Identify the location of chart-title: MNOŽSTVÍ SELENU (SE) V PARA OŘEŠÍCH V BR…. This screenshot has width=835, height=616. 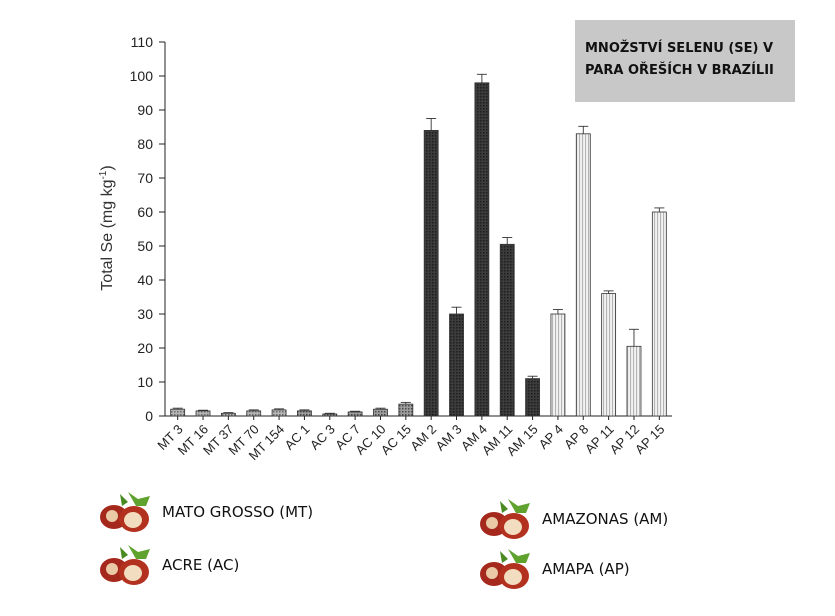
(685, 61).